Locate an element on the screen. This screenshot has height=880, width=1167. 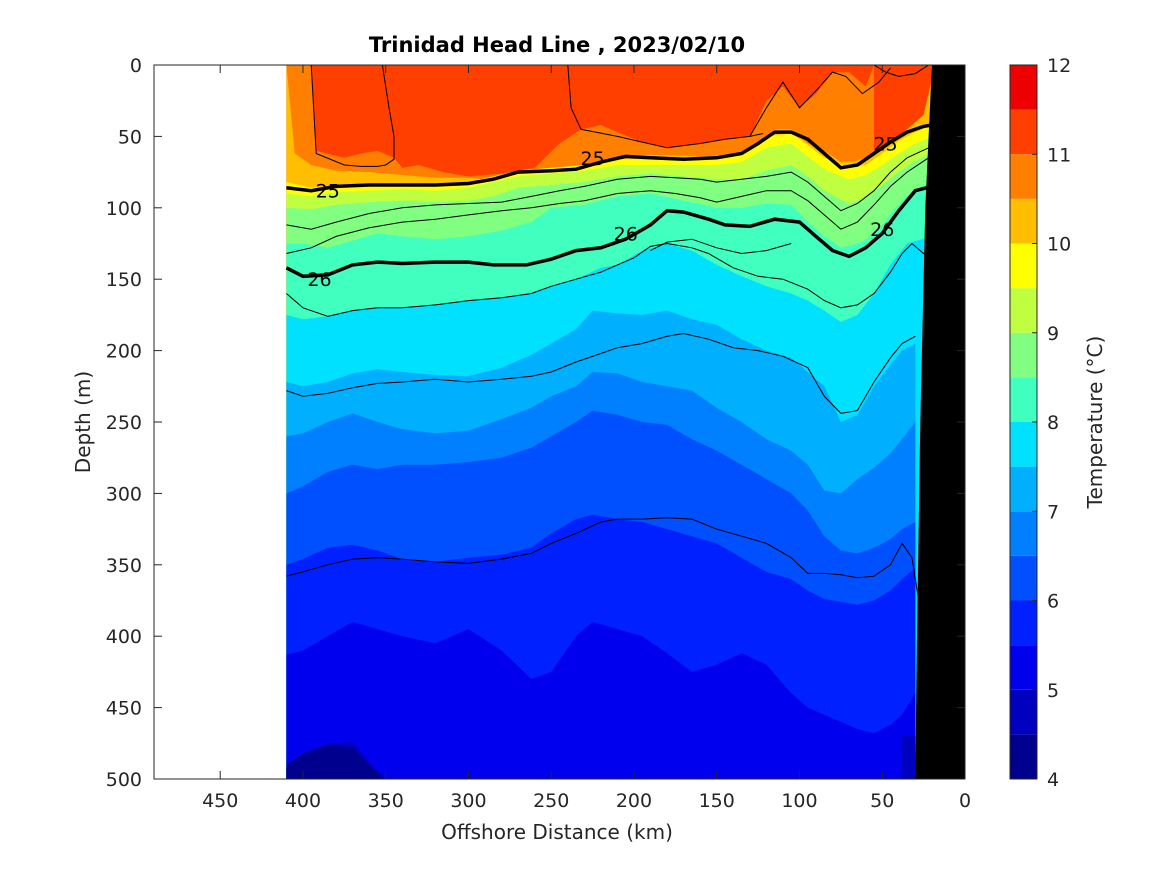
seafloor-bathymetry is located at coordinates (940, 422).